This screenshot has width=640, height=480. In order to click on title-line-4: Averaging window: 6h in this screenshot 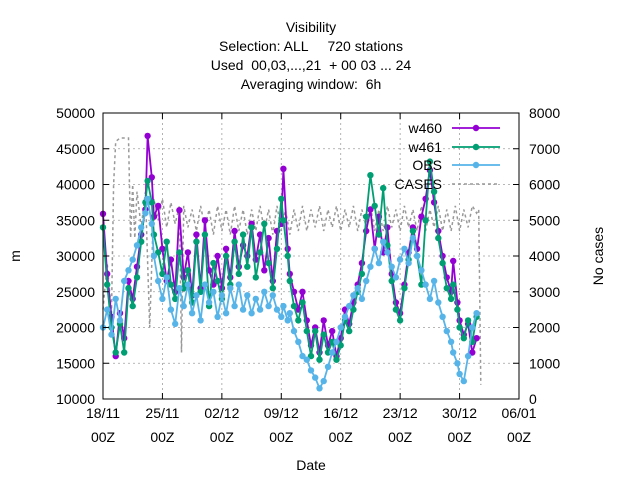, I will do `click(311, 84)`.